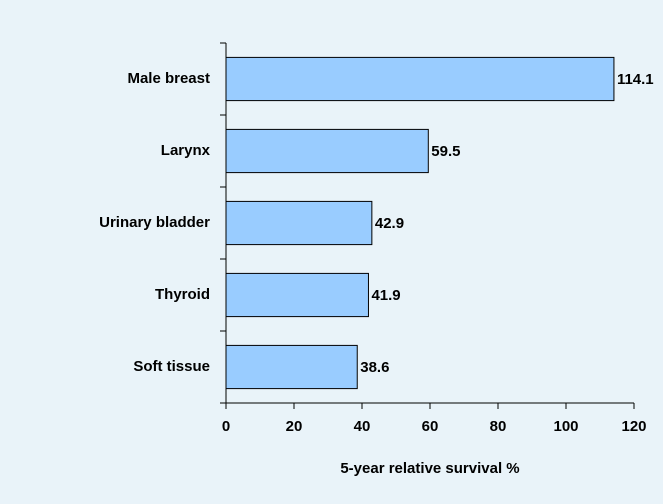 The width and height of the screenshot is (663, 504). I want to click on x-tick-label: 0, so click(226, 426).